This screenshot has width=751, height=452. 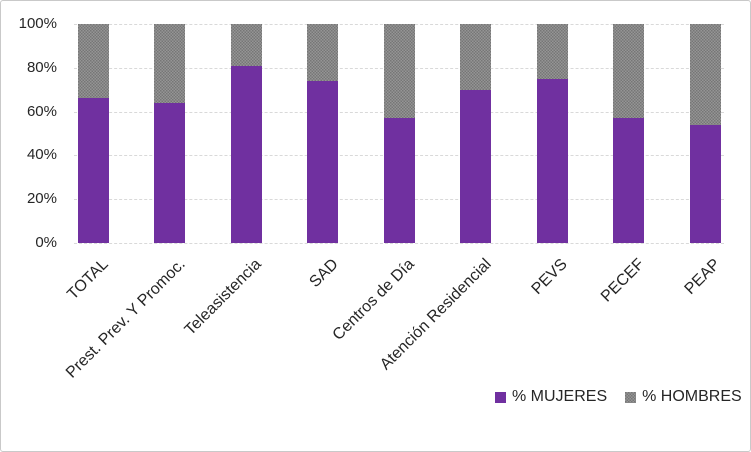 I want to click on x-axis-category-label: Teleasistencia, so click(x=223, y=297).